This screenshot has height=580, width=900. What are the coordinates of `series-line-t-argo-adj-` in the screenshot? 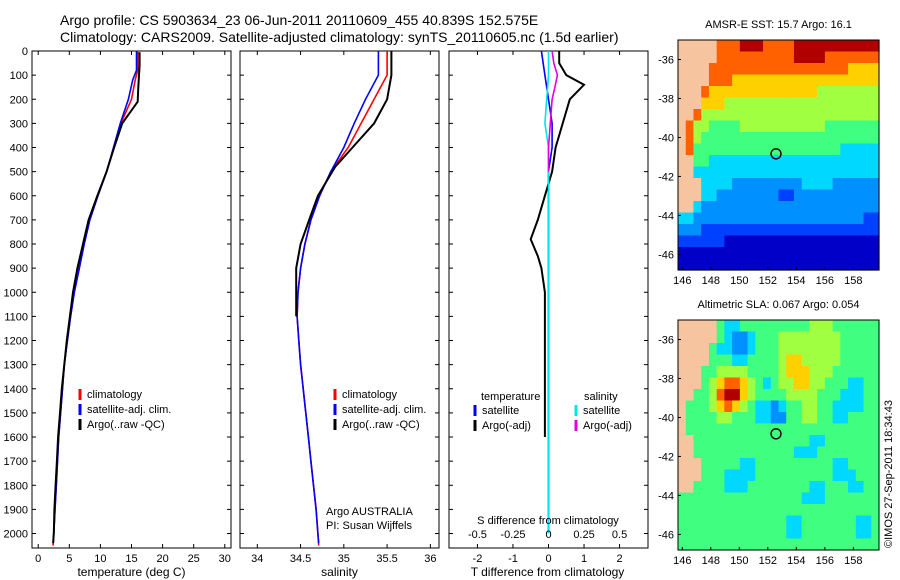 It's located at (557, 244).